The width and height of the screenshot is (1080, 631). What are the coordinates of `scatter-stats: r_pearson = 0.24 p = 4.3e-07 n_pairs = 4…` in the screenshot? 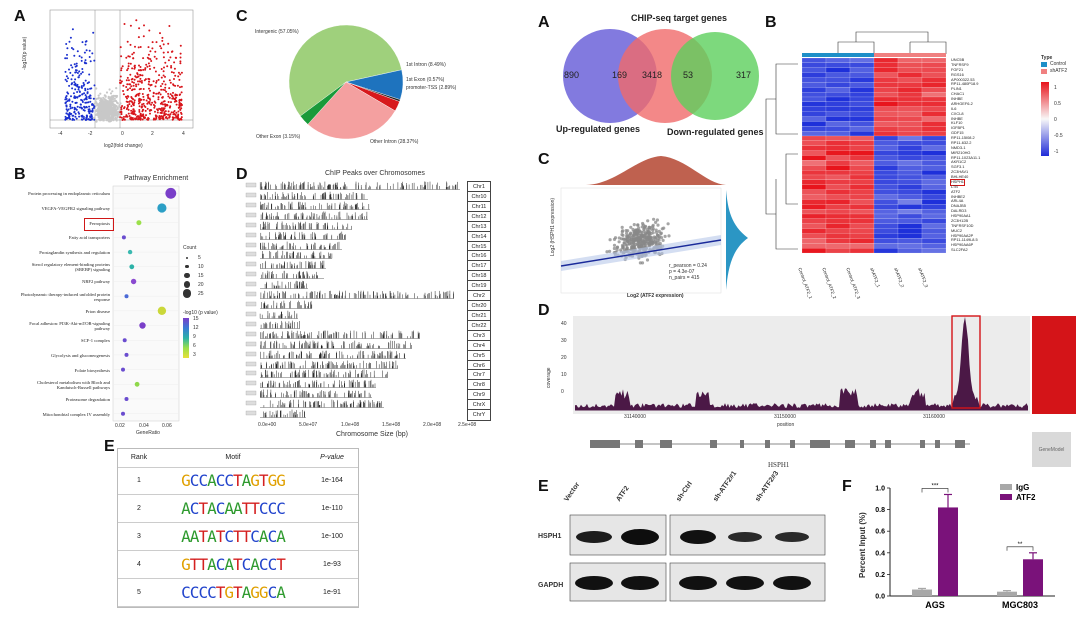 It's located at (688, 272).